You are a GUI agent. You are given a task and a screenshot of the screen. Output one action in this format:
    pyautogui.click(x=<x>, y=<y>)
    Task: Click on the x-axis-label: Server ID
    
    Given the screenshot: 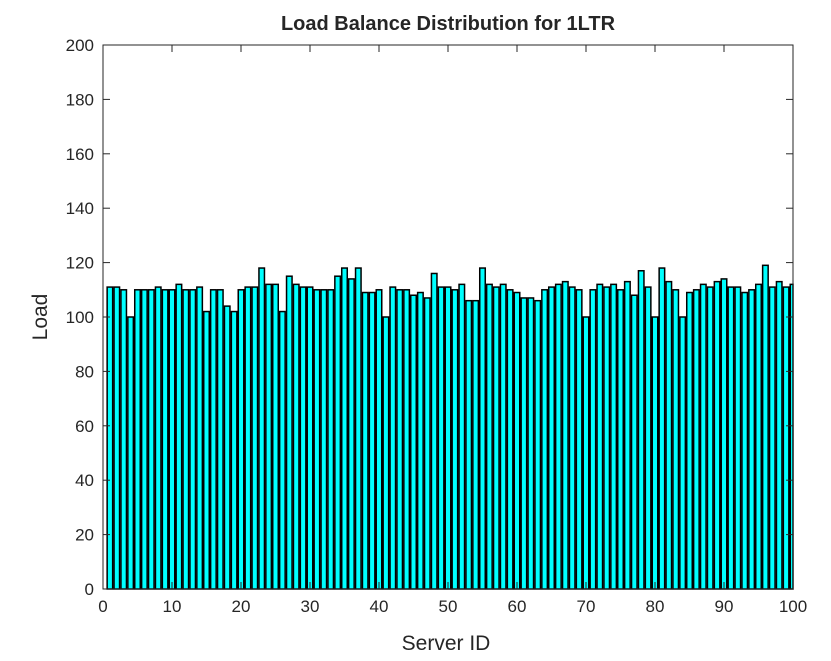 What is the action you would take?
    pyautogui.click(x=446, y=643)
    